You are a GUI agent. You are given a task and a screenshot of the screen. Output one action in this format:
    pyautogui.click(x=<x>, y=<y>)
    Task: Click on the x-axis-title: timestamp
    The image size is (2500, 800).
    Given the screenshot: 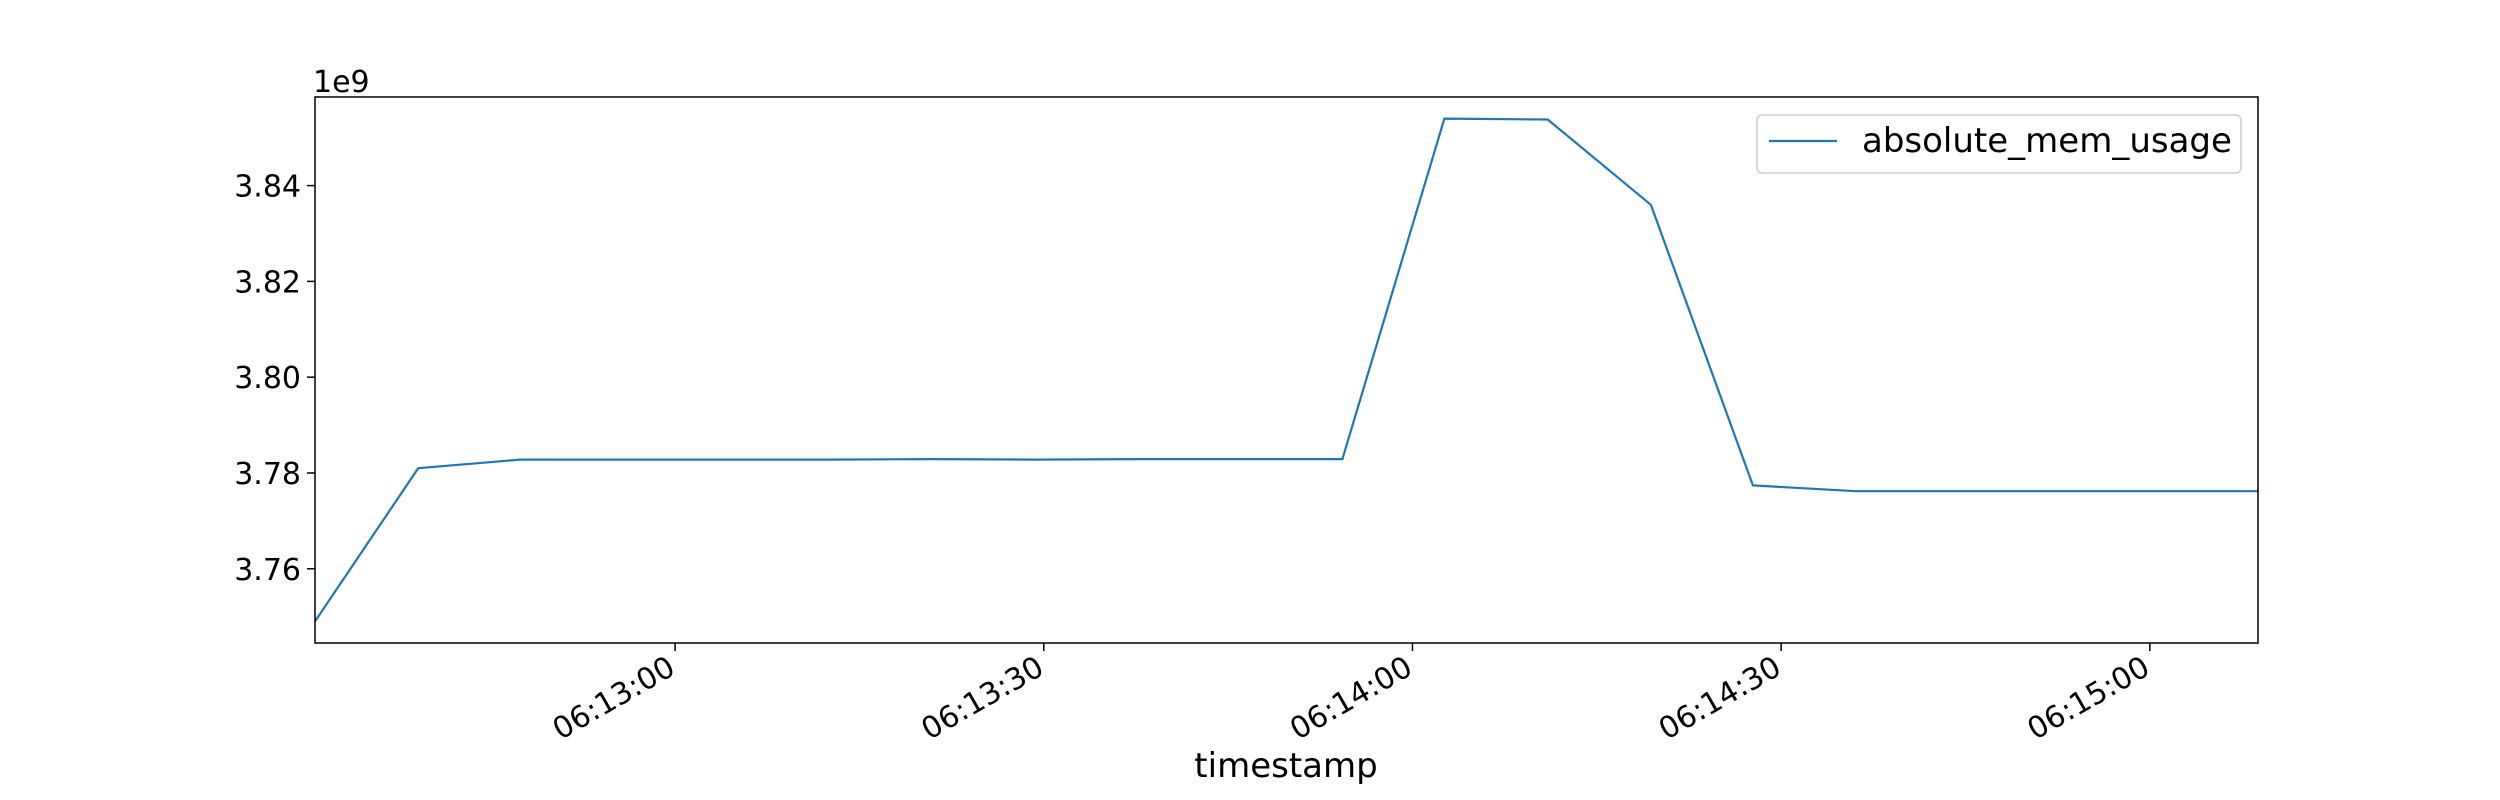 What is the action you would take?
    pyautogui.click(x=1285, y=766)
    